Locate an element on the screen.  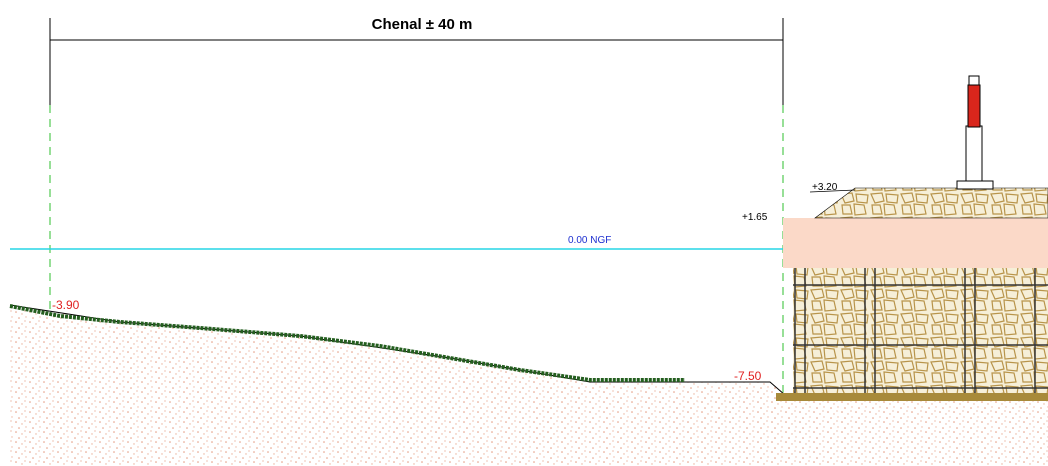
seabed-line is located at coordinates (397, 350).